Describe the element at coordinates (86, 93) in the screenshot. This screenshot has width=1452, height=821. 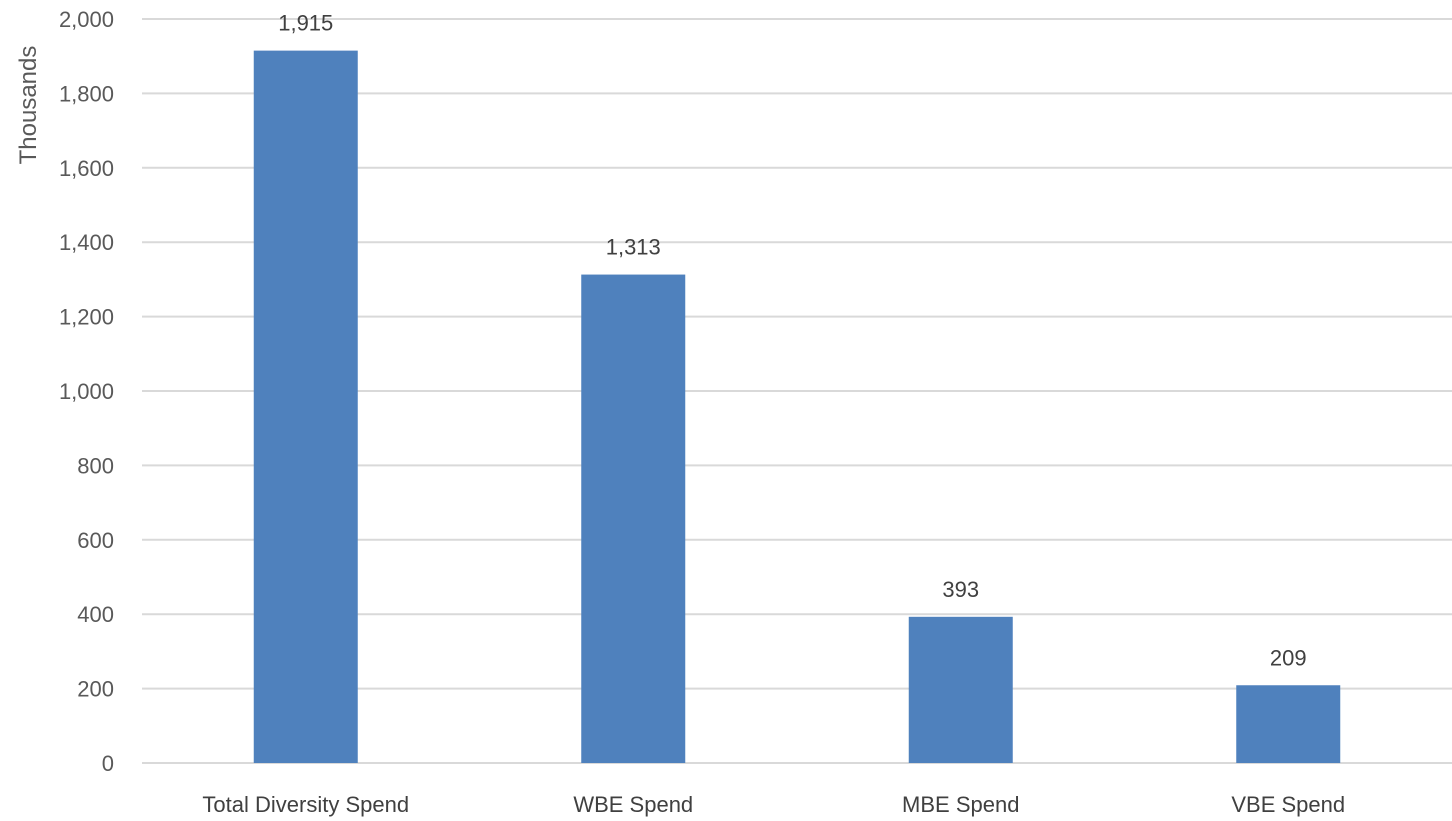
I see `y-tick-label: 1,800` at that location.